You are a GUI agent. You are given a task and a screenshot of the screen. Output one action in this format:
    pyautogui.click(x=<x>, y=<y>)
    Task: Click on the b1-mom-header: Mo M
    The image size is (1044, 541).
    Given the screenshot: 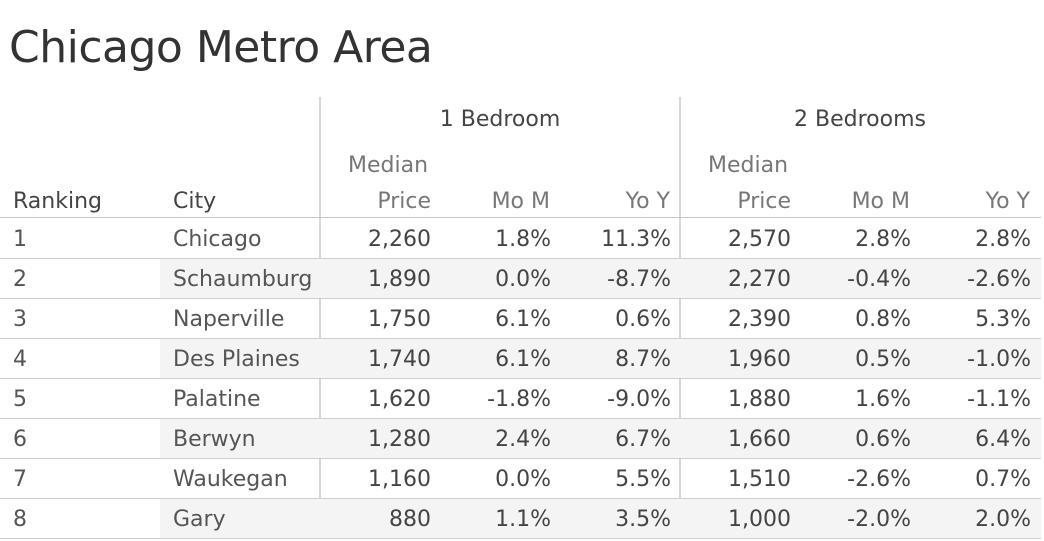 What is the action you would take?
    pyautogui.click(x=520, y=201)
    